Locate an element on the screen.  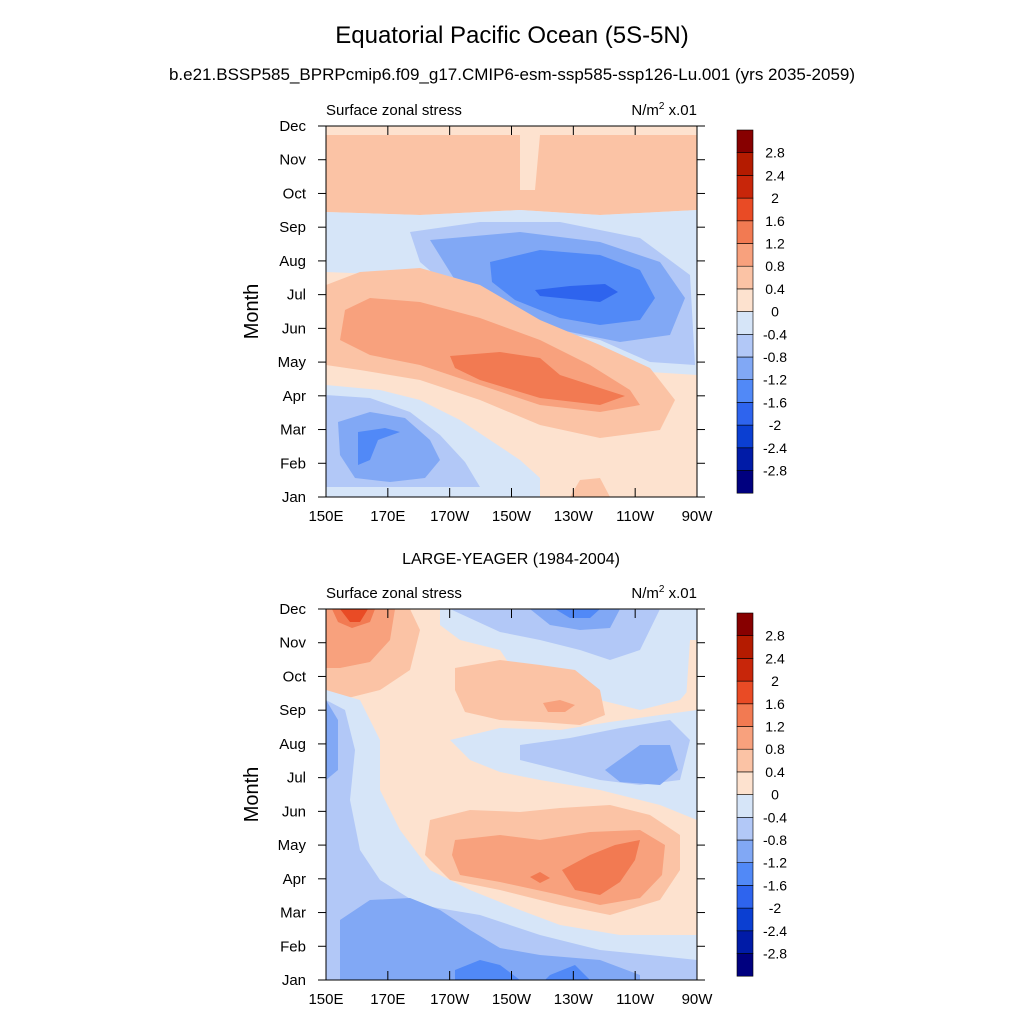
panel-1-contours is located at coordinates (511, 311).